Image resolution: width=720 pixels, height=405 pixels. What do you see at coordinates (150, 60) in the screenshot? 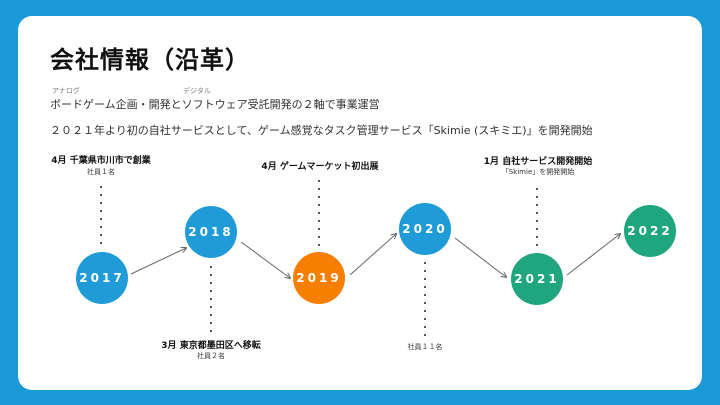
I see `page-title: 会社情報（沿革）` at bounding box center [150, 60].